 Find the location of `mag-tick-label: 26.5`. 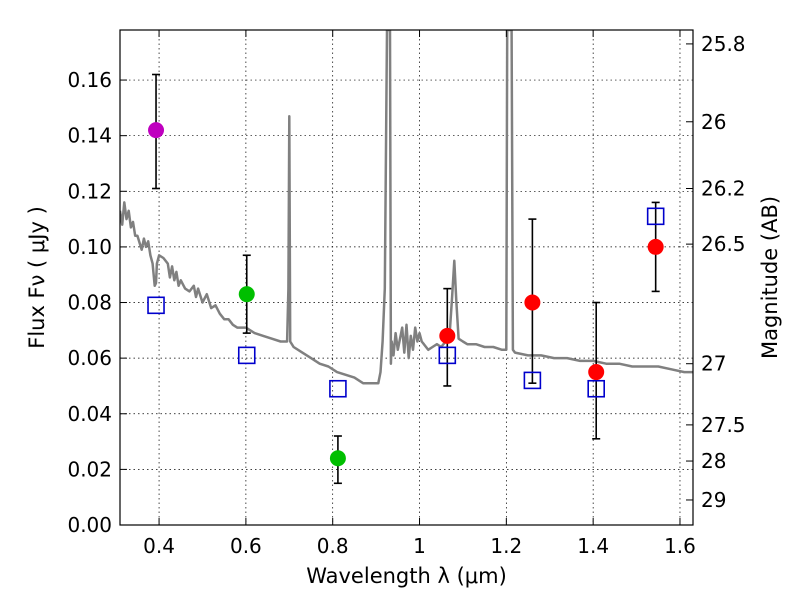

mag-tick-label: 26.5 is located at coordinates (723, 244).